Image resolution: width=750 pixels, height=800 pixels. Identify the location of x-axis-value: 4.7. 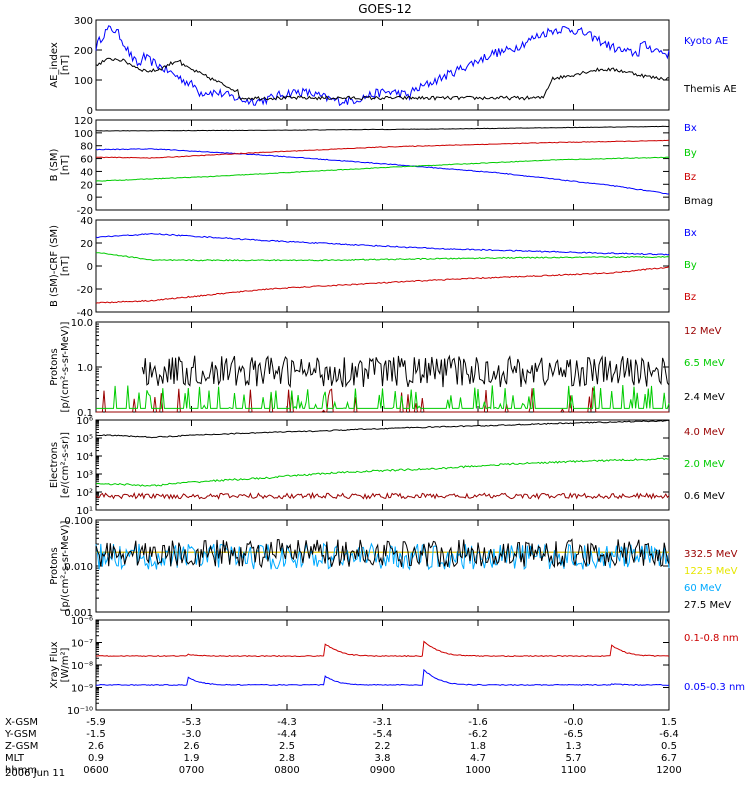
(478, 758).